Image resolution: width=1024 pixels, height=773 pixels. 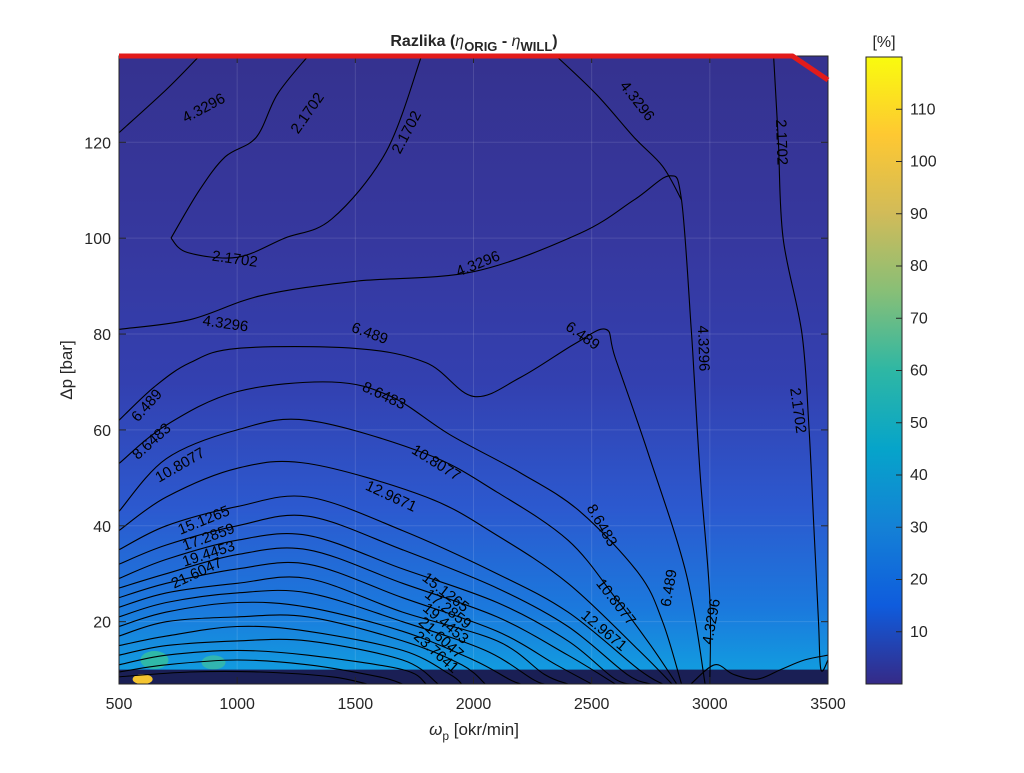 What do you see at coordinates (919, 214) in the screenshot?
I see `colorbar-tick-label: 90` at bounding box center [919, 214].